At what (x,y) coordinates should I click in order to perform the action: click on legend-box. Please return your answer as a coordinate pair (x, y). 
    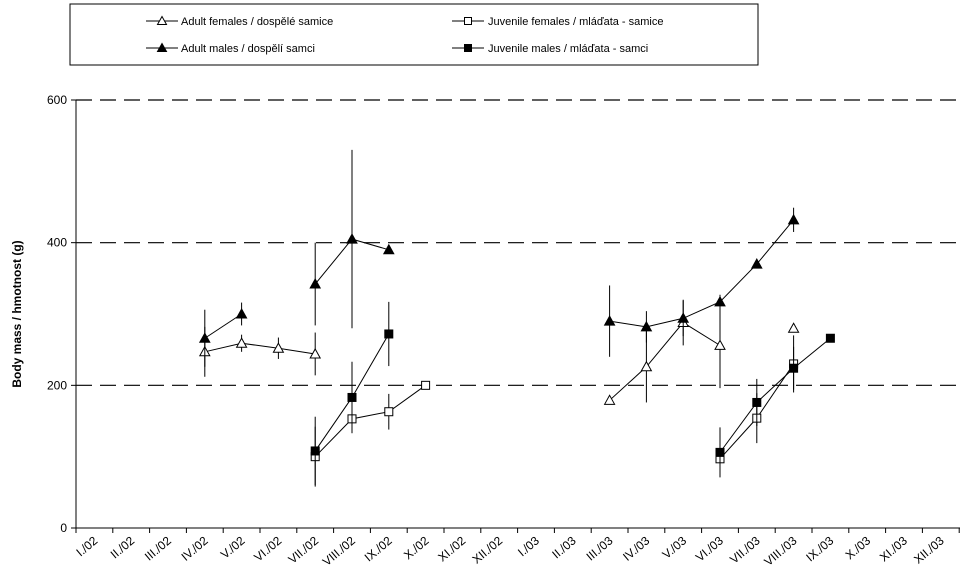
    Looking at the image, I should click on (414, 34).